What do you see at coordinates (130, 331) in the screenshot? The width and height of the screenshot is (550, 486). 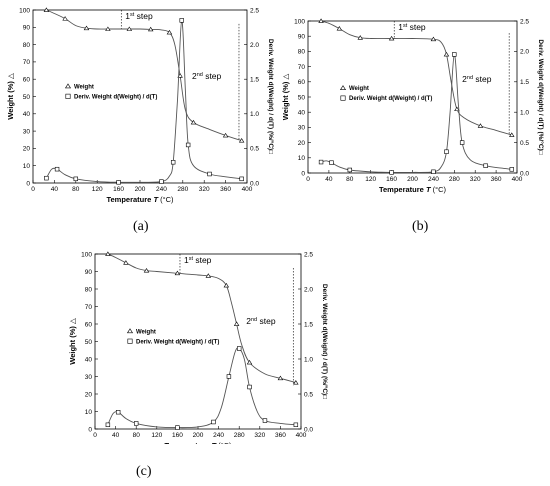 I see `legend-weight-marker-c` at bounding box center [130, 331].